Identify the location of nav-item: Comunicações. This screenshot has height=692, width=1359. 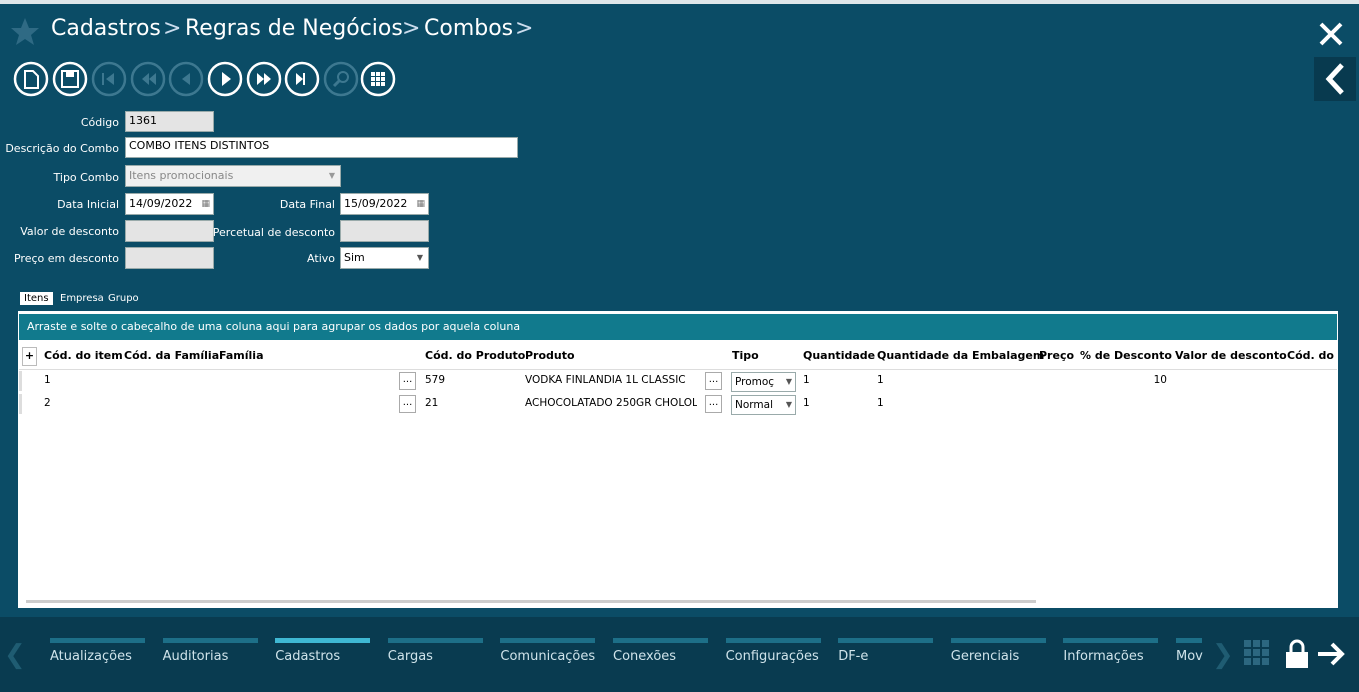
(548, 656).